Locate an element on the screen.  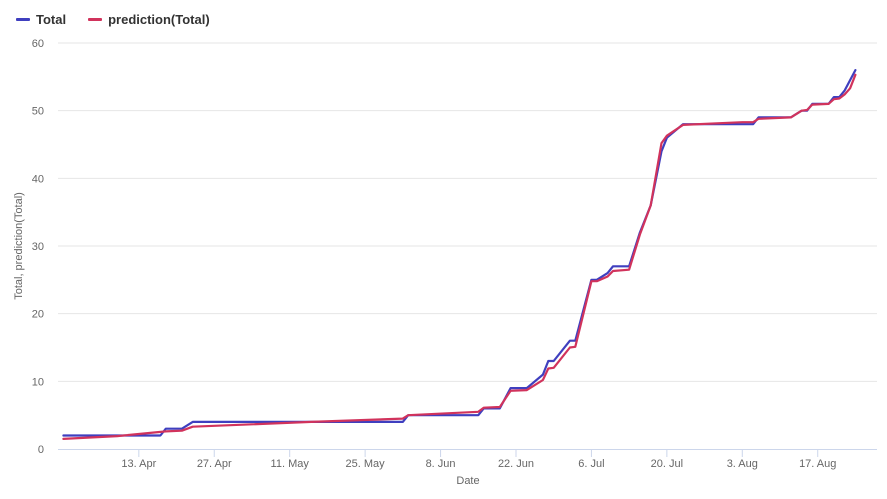
x-tick-label: 13. Apr is located at coordinates (138, 464).